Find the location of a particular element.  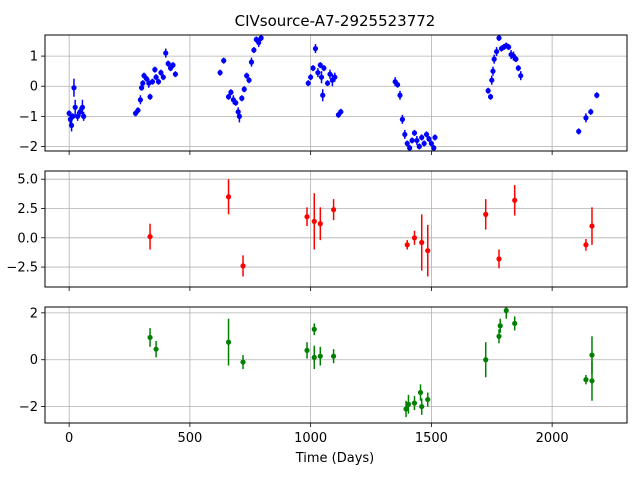

panel-bottom-y-tick-label-0: −2 is located at coordinates (28, 407).